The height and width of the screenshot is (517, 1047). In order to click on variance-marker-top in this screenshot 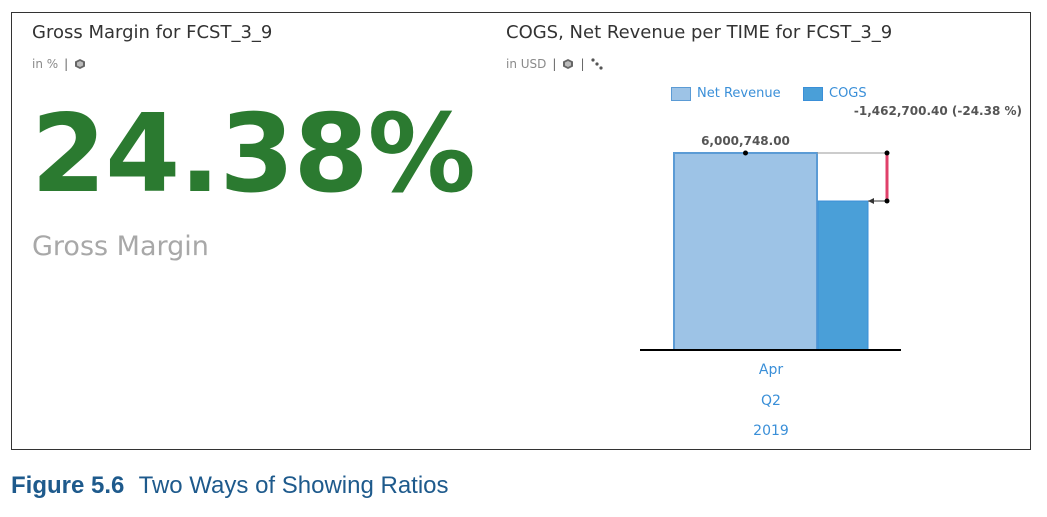, I will do `click(887, 153)`.